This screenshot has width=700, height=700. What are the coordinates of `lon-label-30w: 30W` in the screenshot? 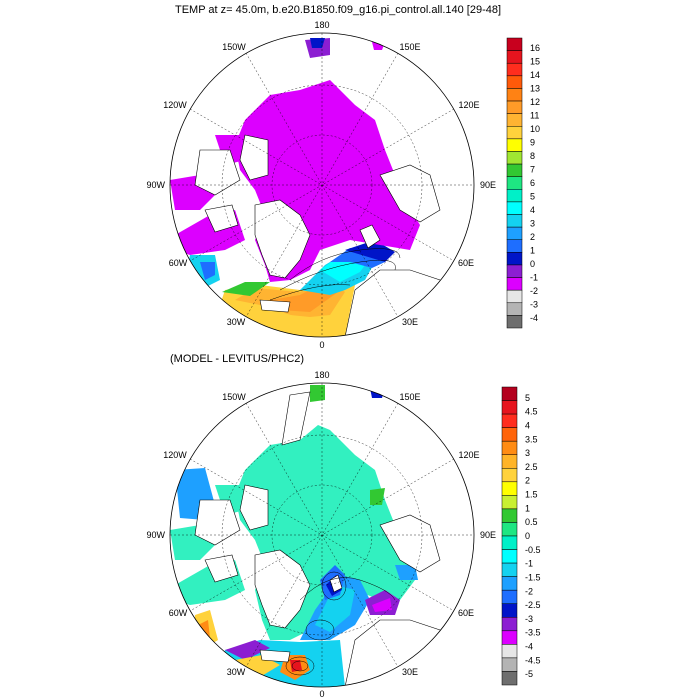 It's located at (236, 322).